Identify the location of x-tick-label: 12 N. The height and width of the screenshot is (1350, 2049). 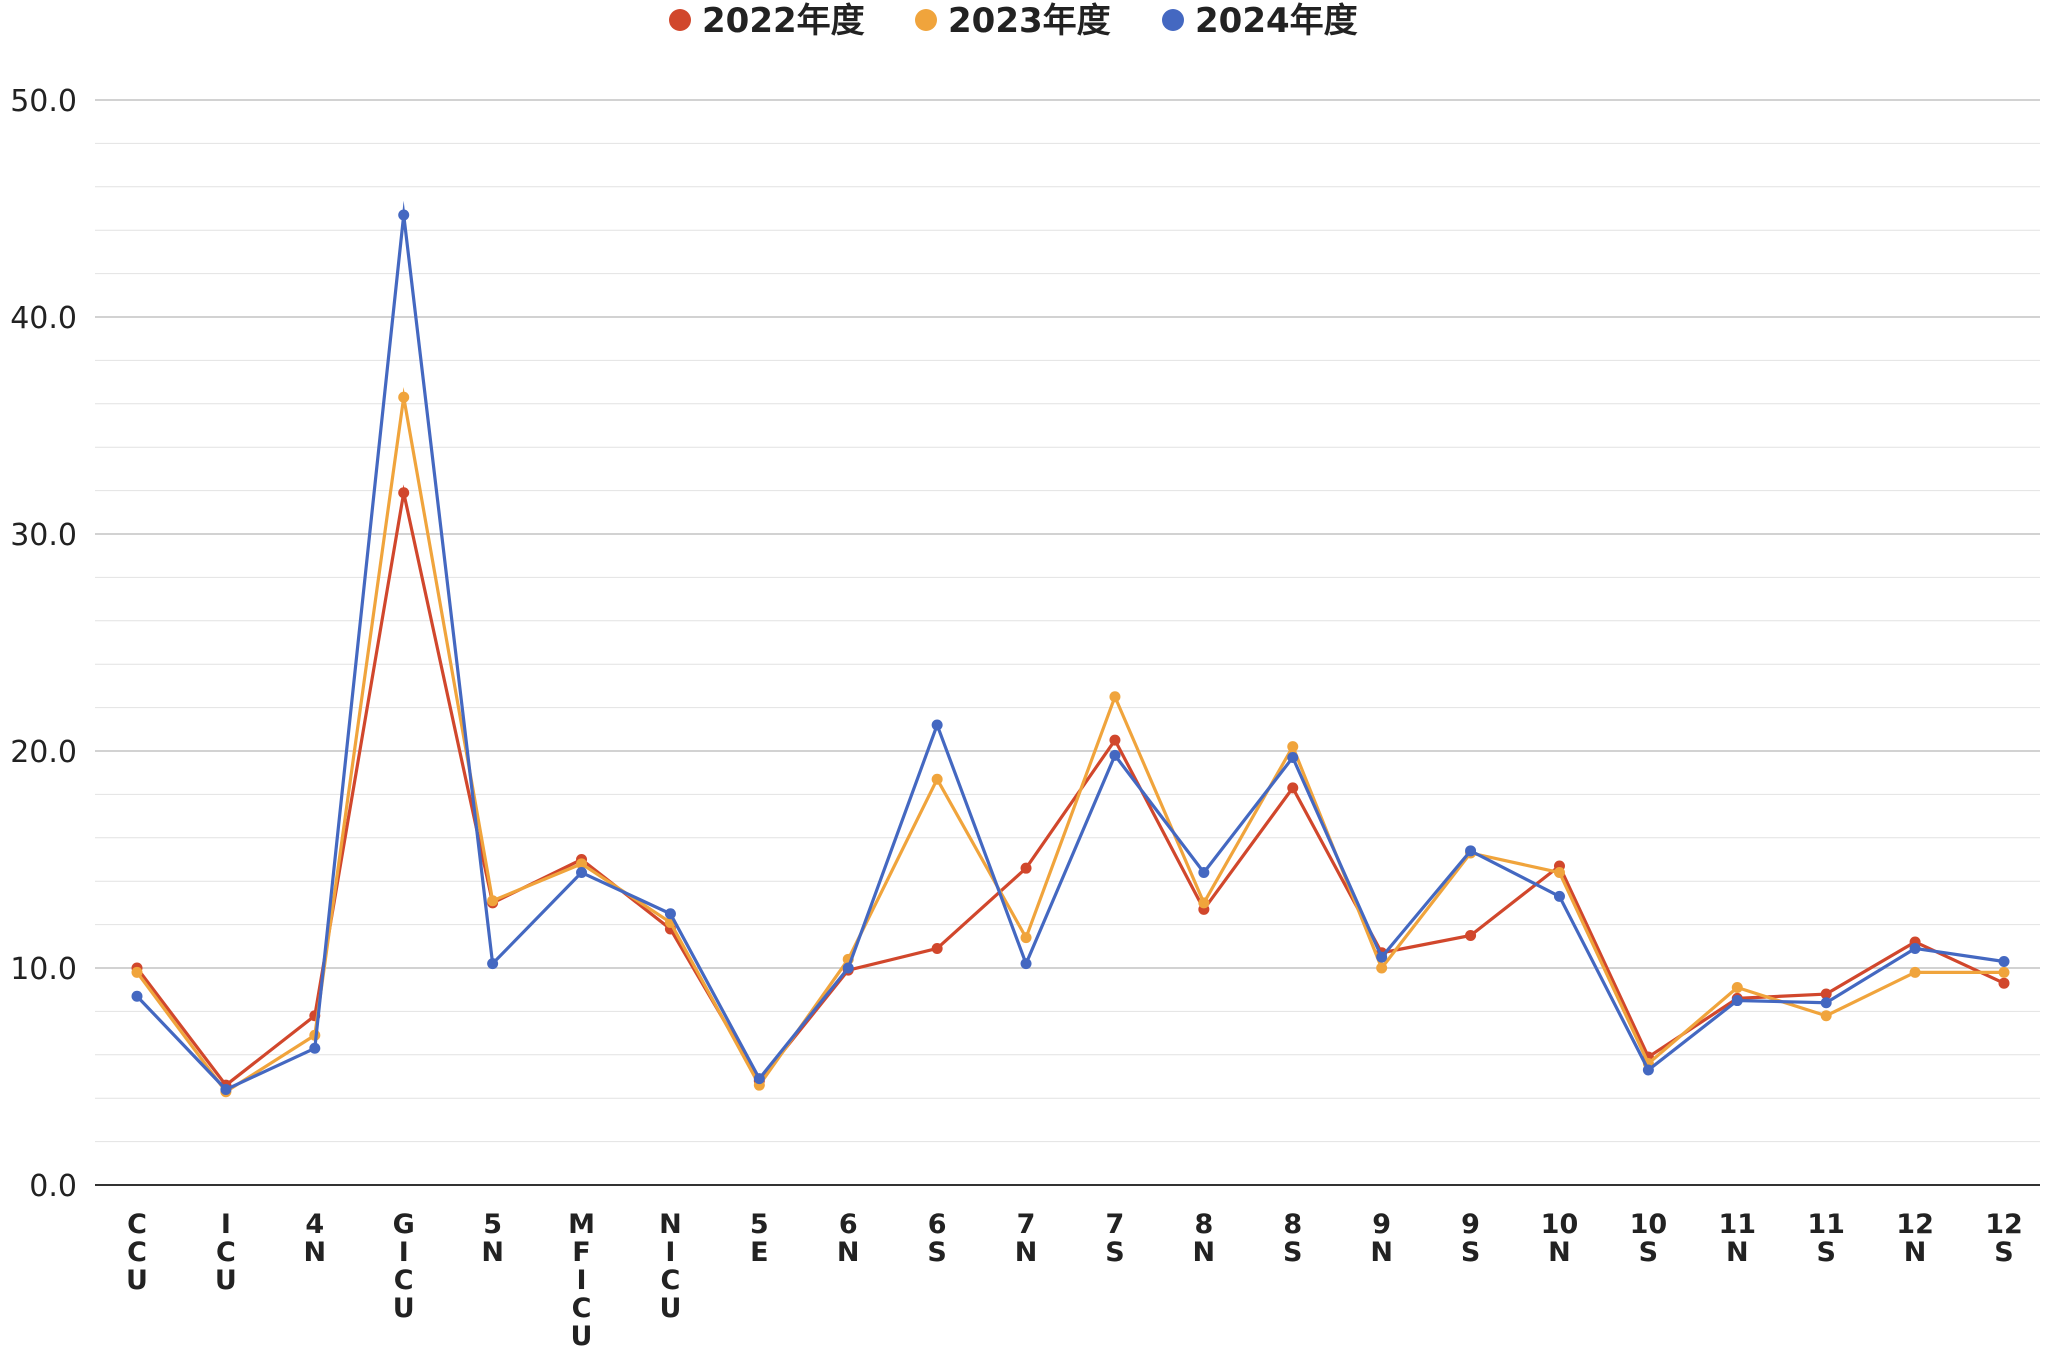
(1915, 1238).